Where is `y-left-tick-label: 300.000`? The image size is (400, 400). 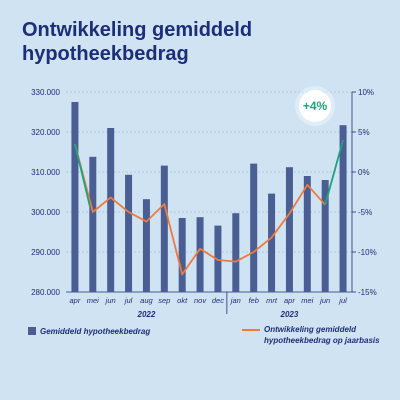 y-left-tick-label: 300.000 is located at coordinates (45, 212).